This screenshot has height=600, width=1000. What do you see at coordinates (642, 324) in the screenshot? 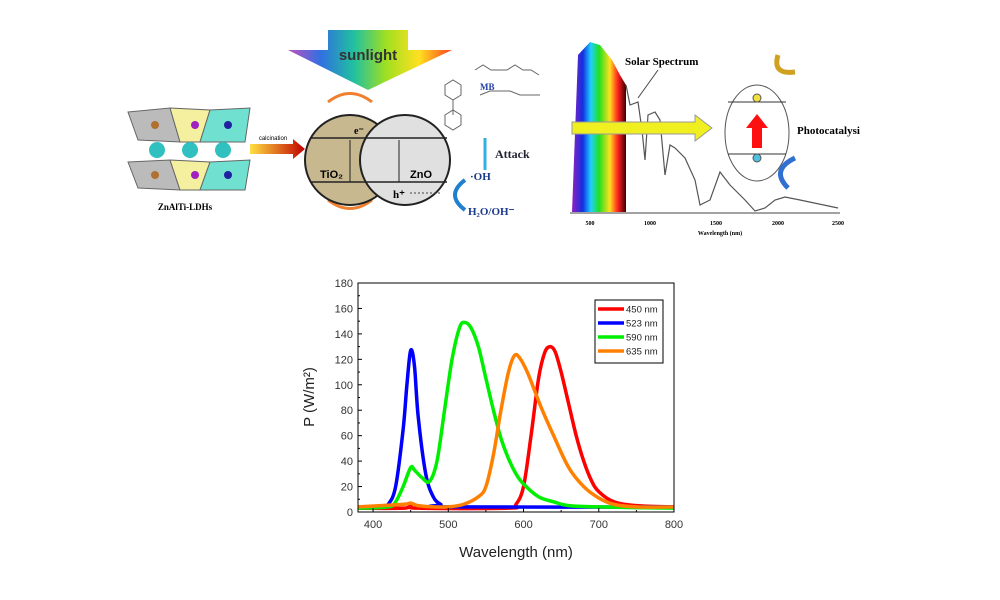
I see `legend-label: 523 nm` at bounding box center [642, 324].